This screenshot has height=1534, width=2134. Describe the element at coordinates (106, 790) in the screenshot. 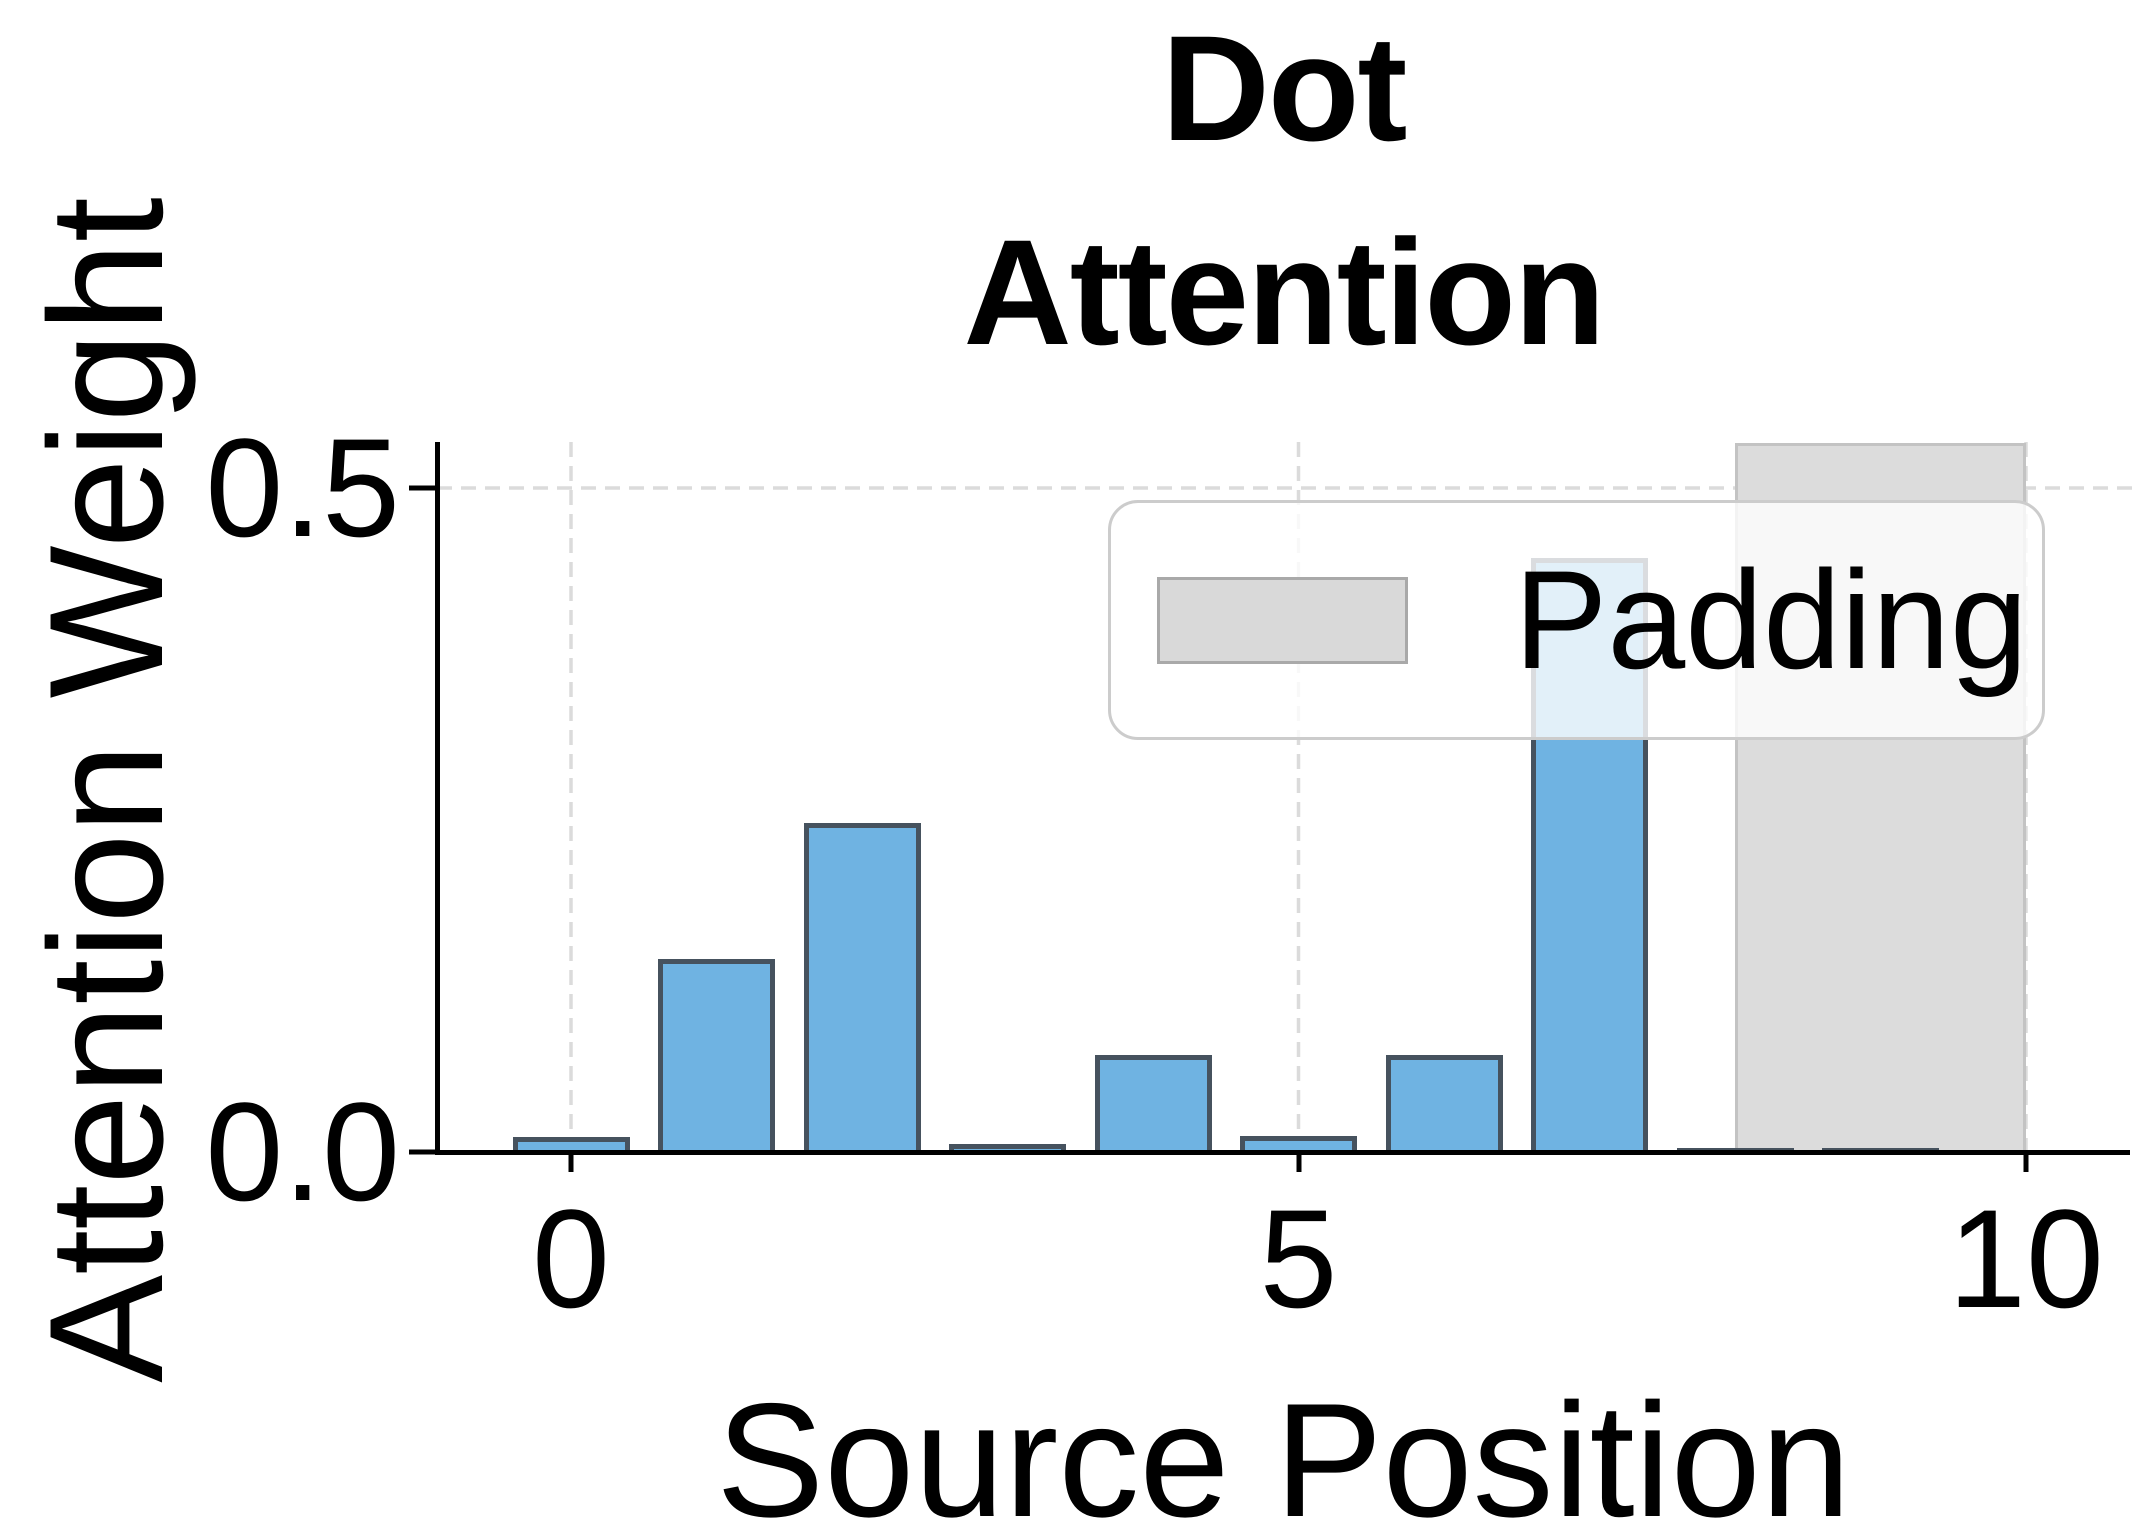

I see `y-axis-label: Attention Weight` at that location.